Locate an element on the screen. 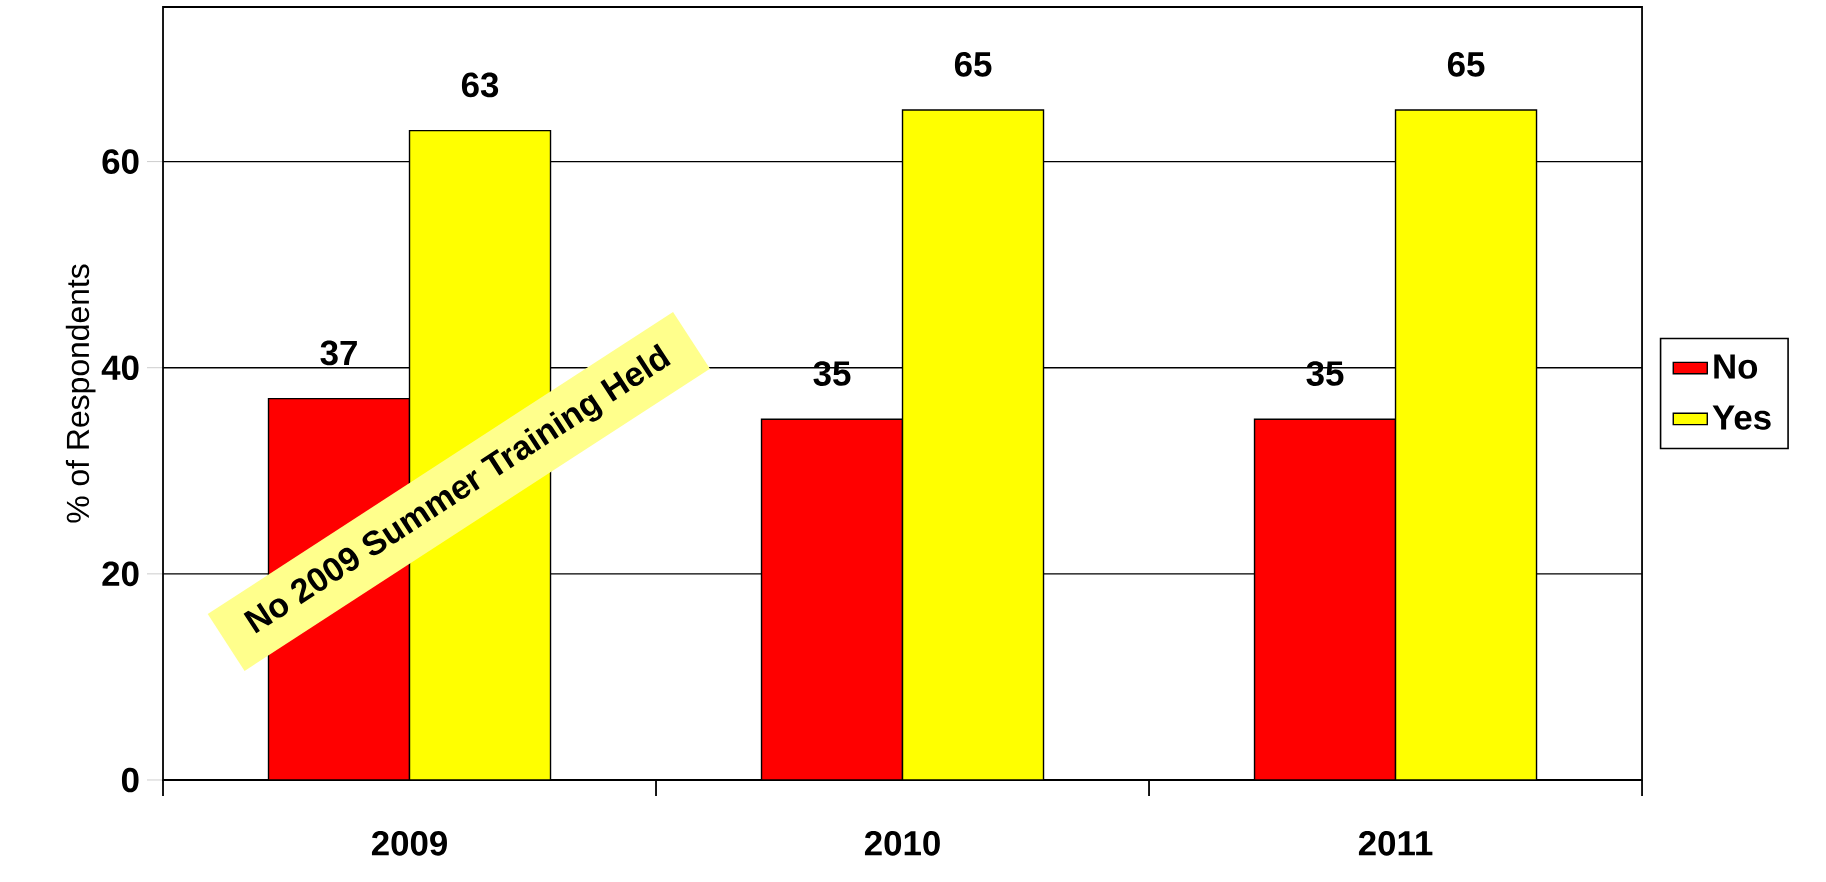 This screenshot has height=882, width=1826. x-tick-label: 2011 is located at coordinates (1395, 843).